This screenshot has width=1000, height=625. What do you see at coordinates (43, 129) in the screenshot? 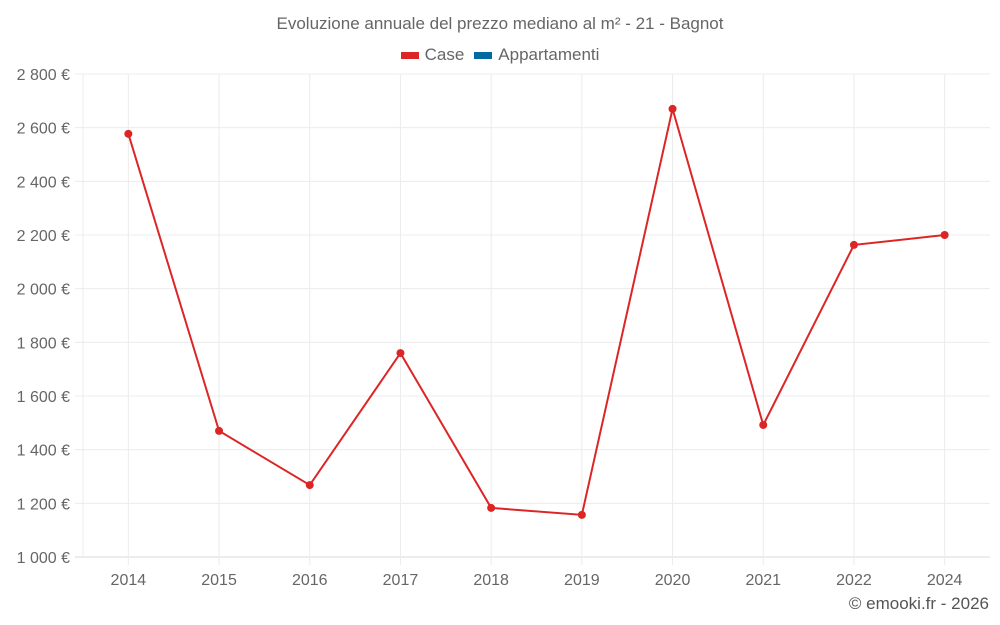
I see `y-tick-label: 2 600 €` at bounding box center [43, 129].